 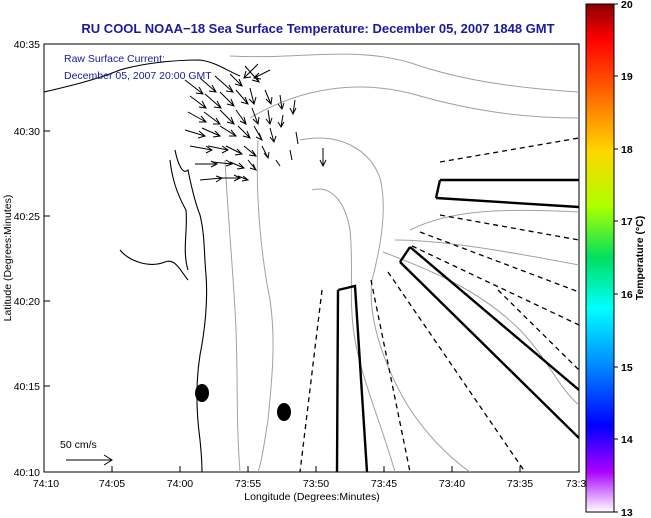 I want to click on current-vectors, so click(x=255, y=123).